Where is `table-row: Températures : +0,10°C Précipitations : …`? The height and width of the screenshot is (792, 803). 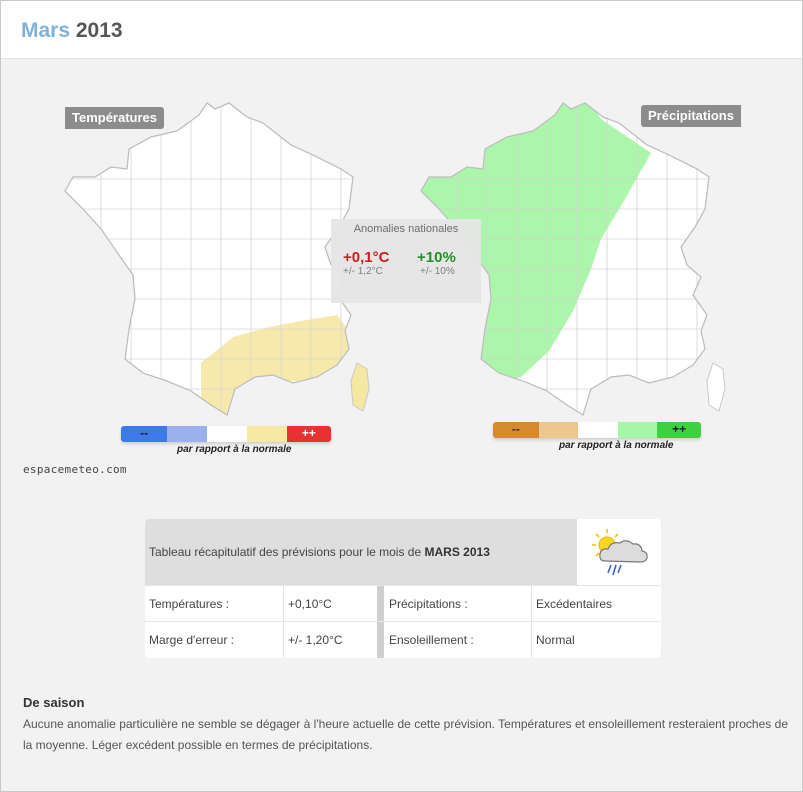
table-row: Températures : +0,10°C Précipitations : … is located at coordinates (403, 603).